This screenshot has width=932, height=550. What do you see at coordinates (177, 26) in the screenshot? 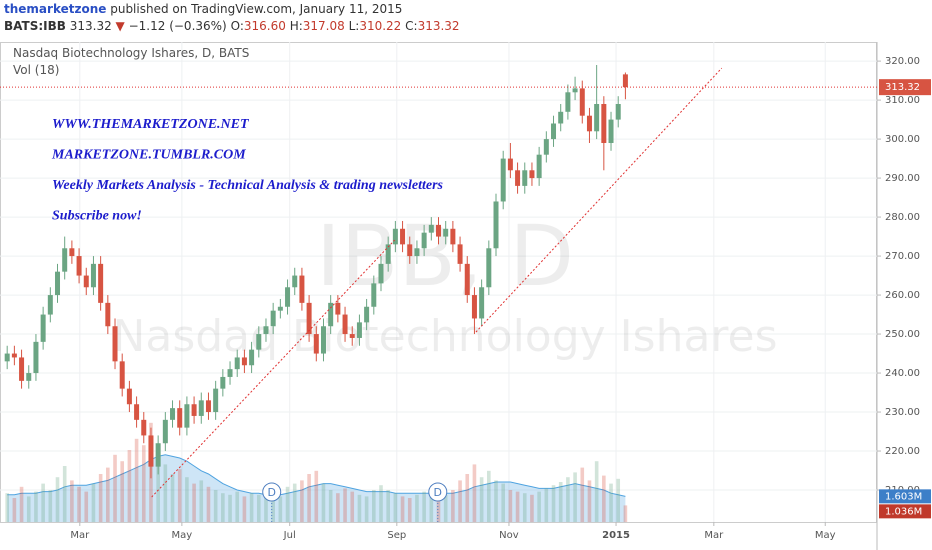
I see `change: −1.12 (−0.36%)` at bounding box center [177, 26].